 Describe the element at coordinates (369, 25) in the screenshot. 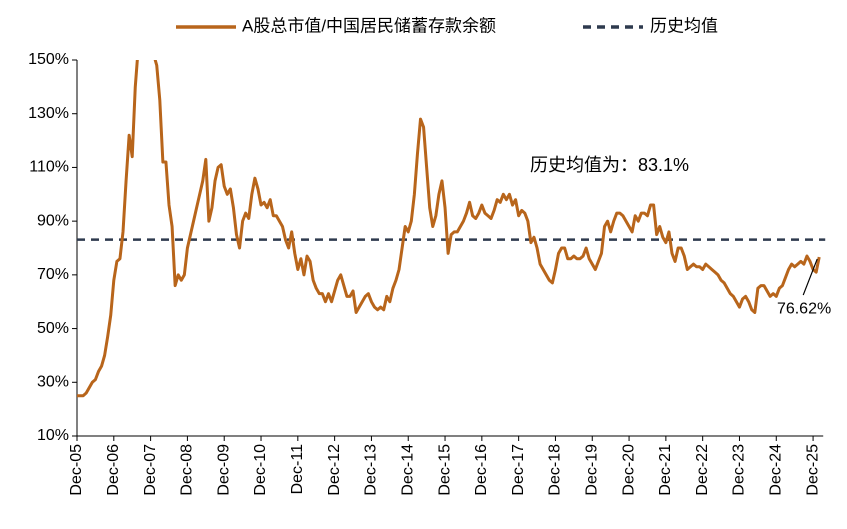

I see `legend-label: A股总市值/中国居民储蓄存款余额` at that location.